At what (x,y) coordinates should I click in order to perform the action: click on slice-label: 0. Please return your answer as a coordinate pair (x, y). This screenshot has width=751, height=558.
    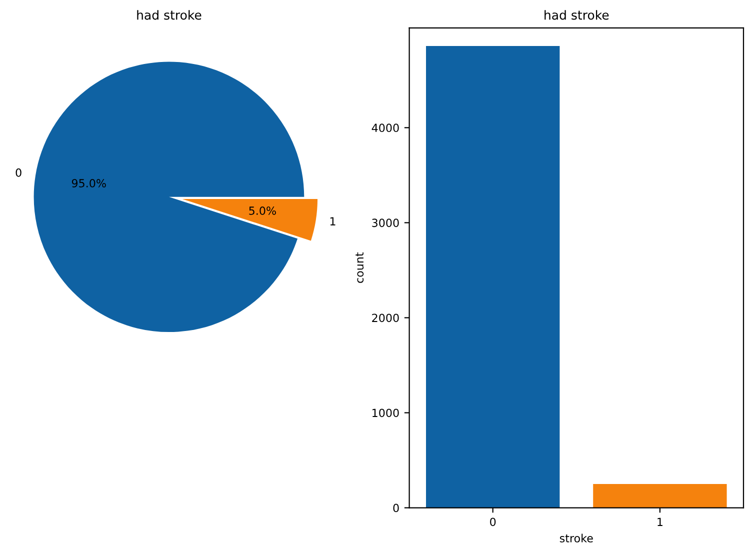
    Looking at the image, I should click on (19, 172).